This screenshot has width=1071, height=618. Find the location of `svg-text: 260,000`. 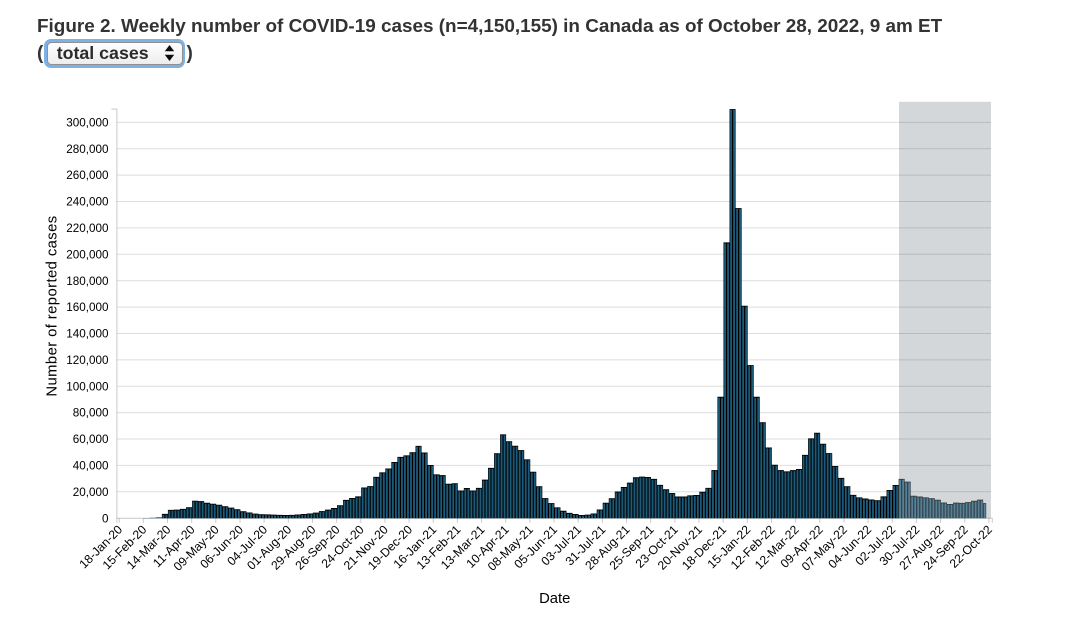

svg-text: 260,000 is located at coordinates (87, 175).